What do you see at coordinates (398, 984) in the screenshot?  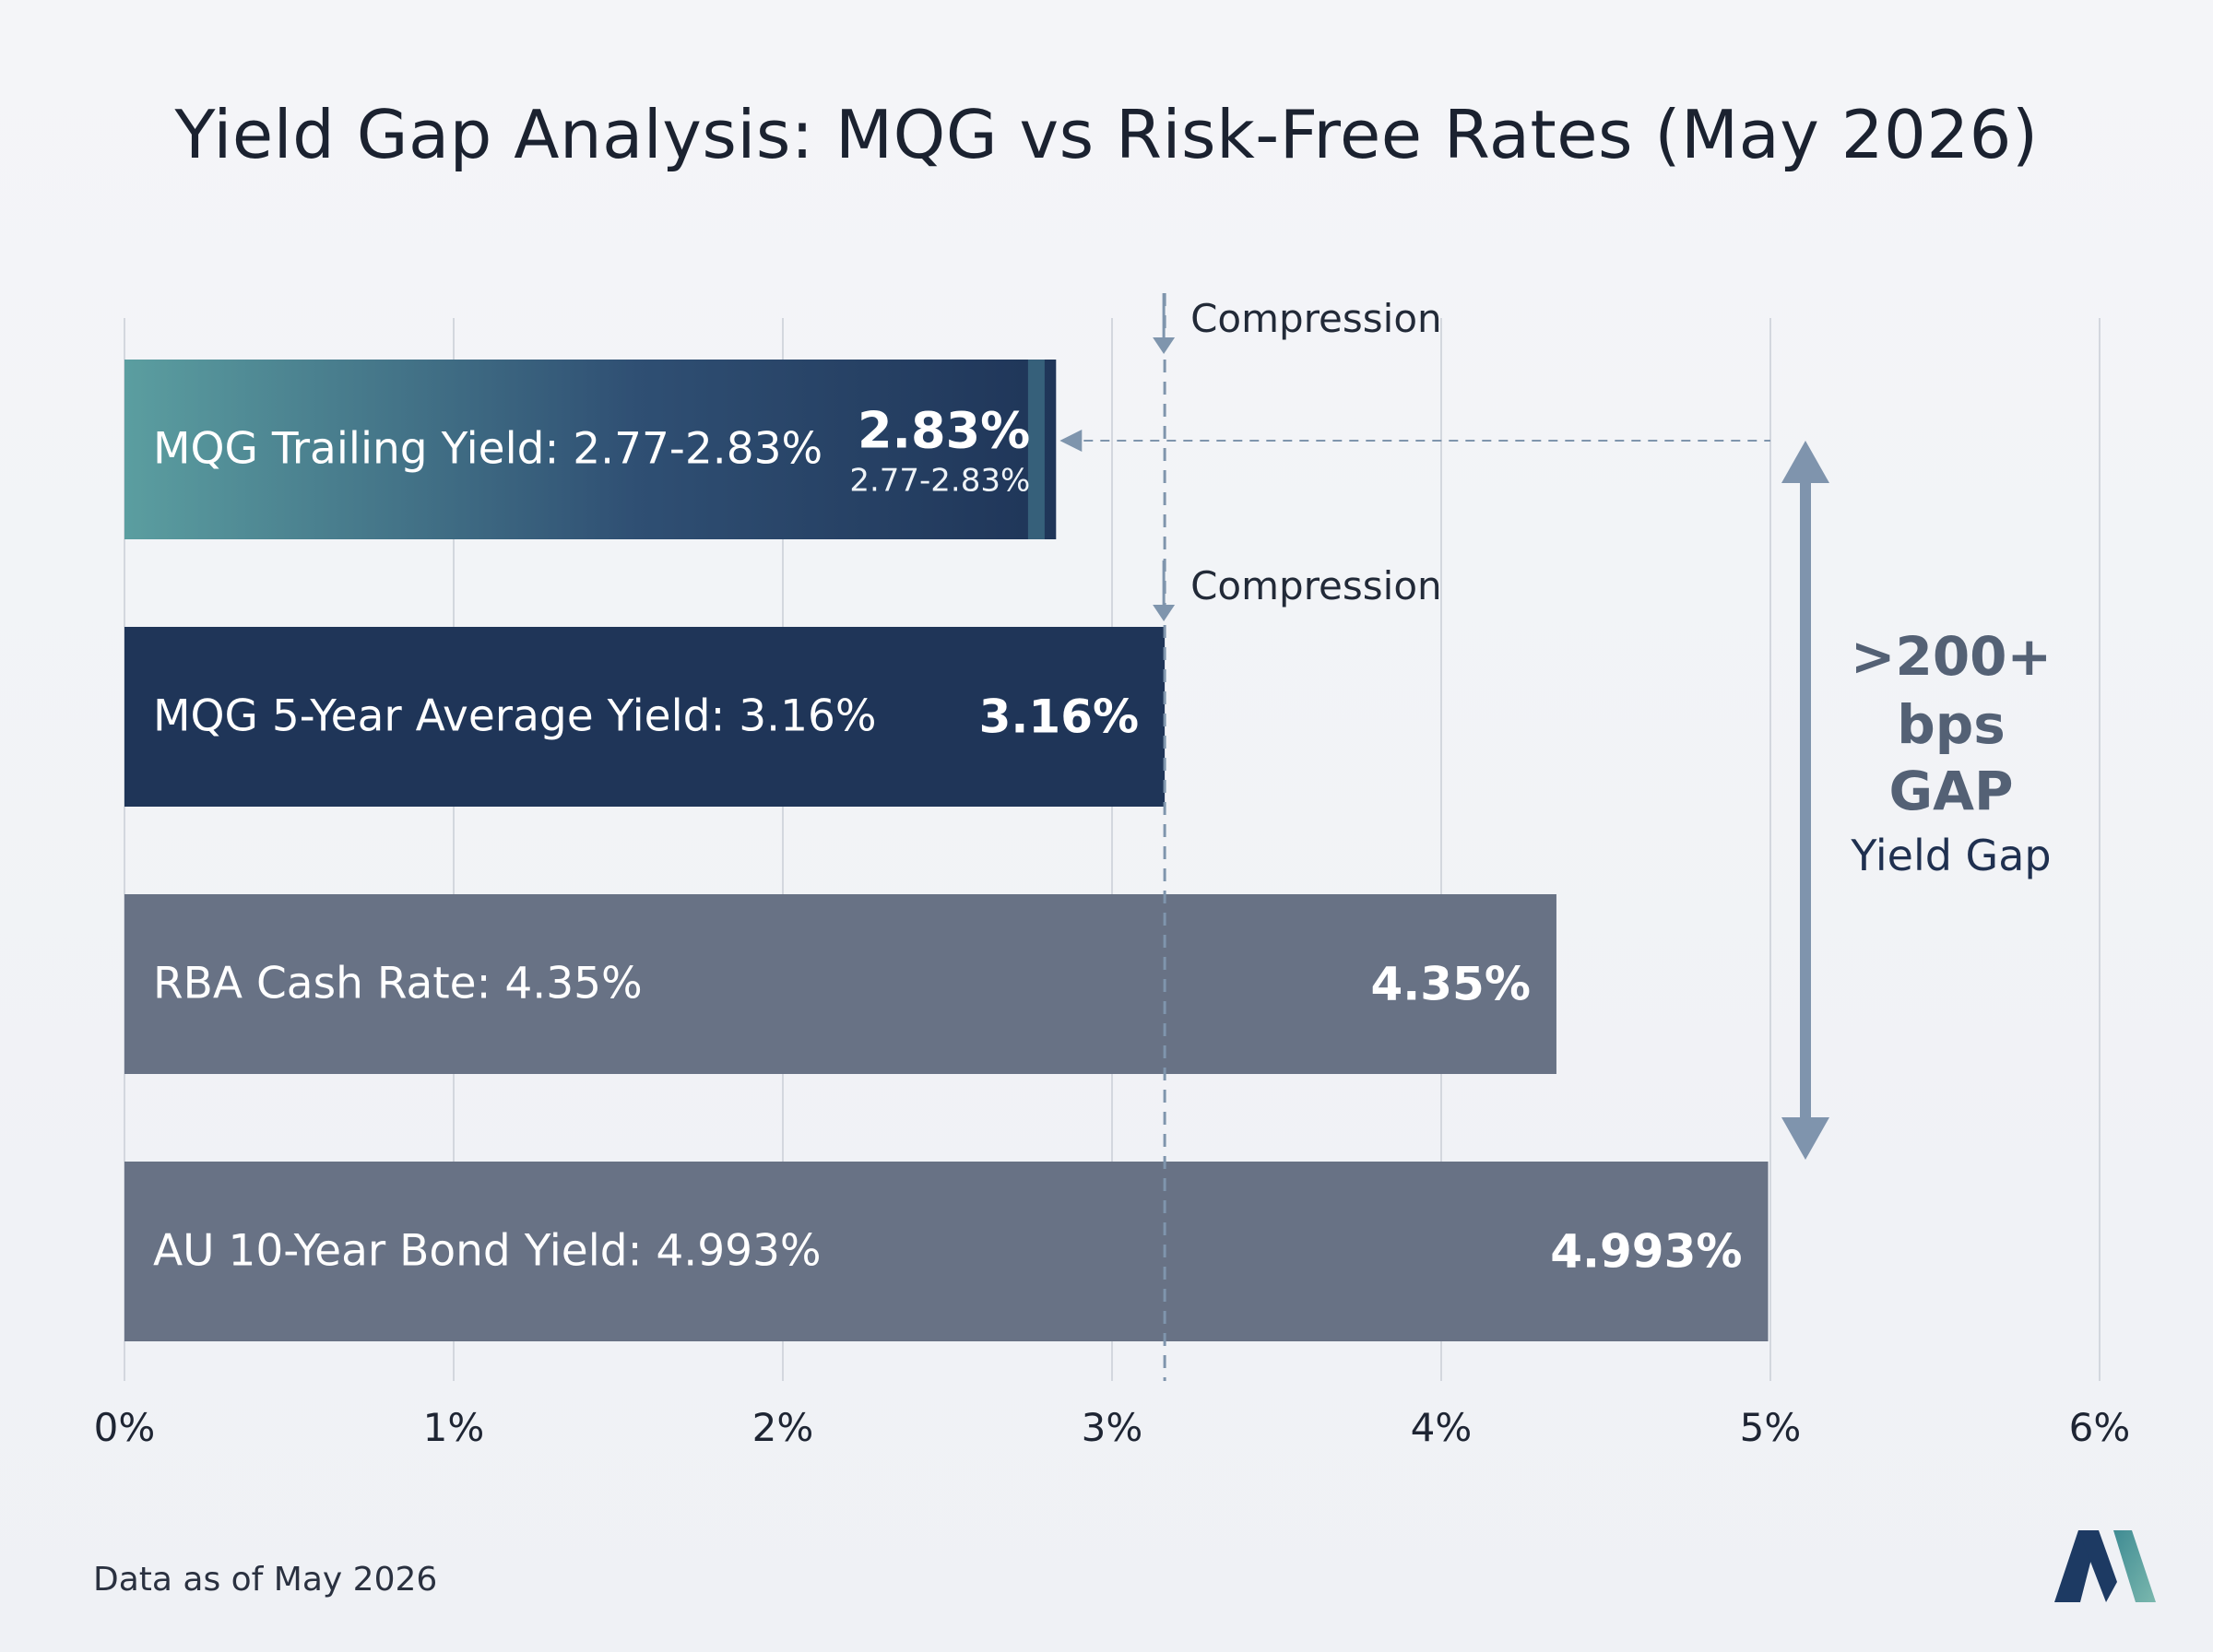 I see `bar-category-label: RBA Cash Rate: 4.35%` at bounding box center [398, 984].